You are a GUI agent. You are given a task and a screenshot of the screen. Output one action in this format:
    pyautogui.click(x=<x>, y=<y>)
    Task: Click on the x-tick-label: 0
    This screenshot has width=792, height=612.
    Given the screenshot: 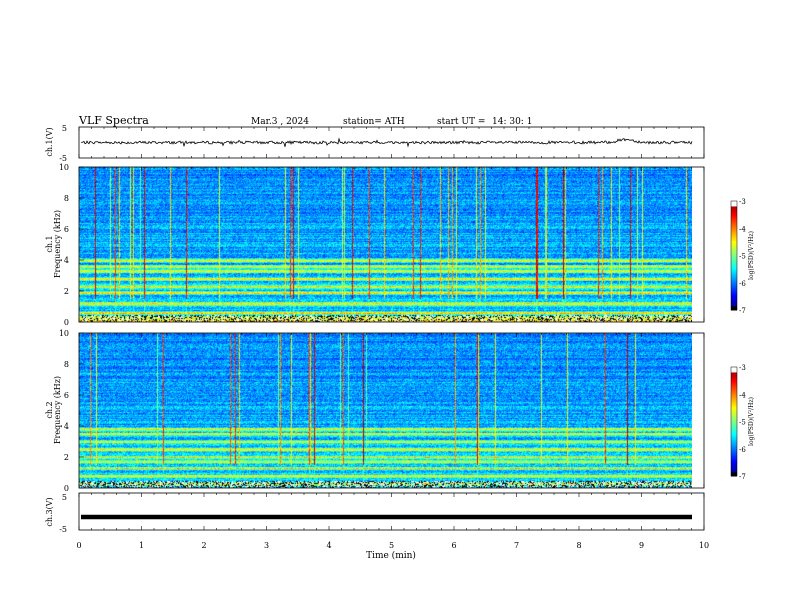 What is the action you would take?
    pyautogui.click(x=78, y=545)
    